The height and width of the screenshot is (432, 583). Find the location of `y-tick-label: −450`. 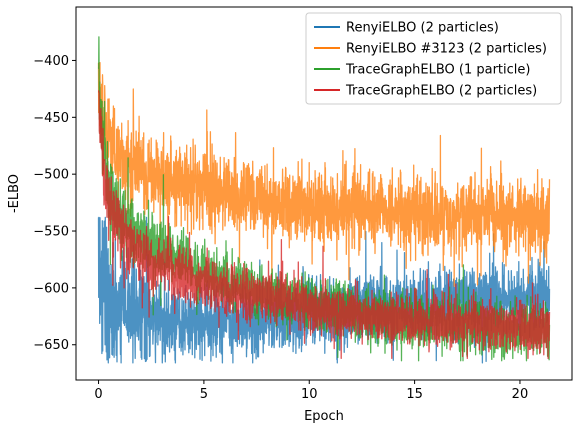

y-tick-label: −450 is located at coordinates (51, 118).